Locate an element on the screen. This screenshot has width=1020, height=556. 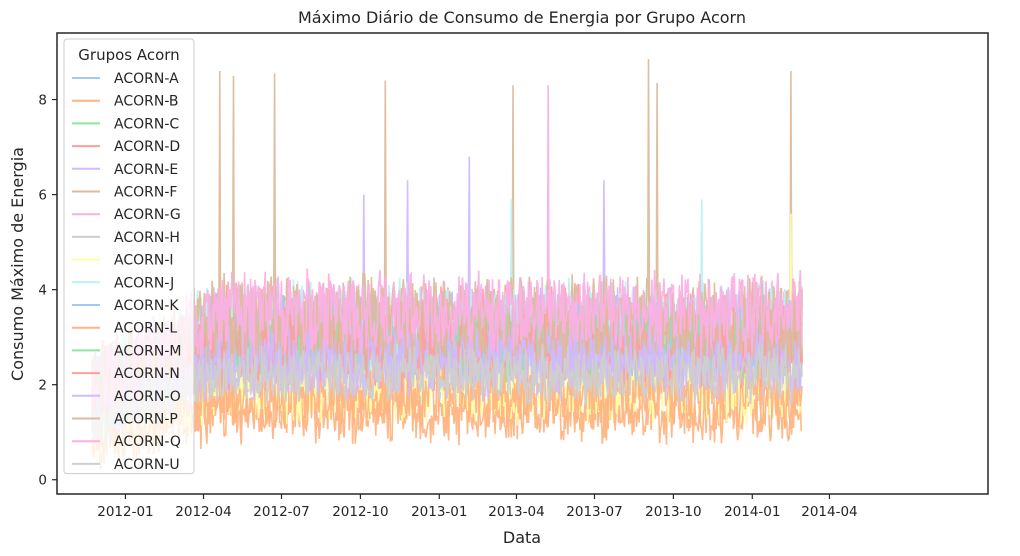
legend-box is located at coordinates (129, 256).